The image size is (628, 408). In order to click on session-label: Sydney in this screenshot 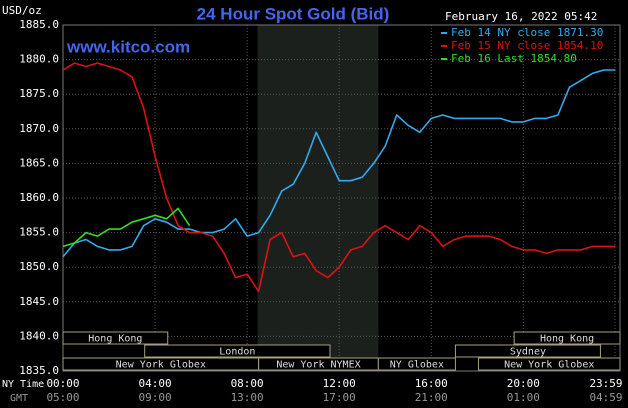, I will do `click(528, 352)`.